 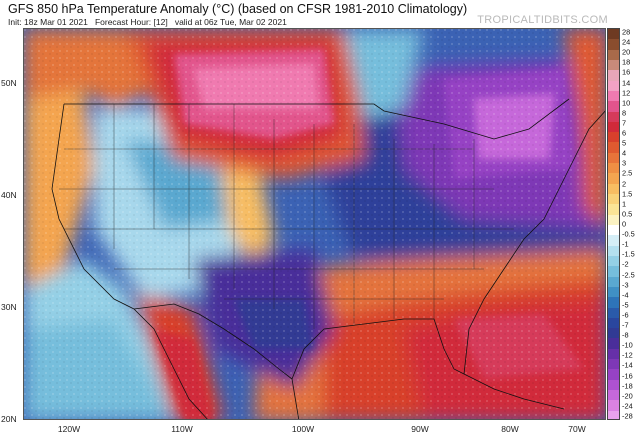 What do you see at coordinates (420, 429) in the screenshot?
I see `lon-label-90w: 90W` at bounding box center [420, 429].